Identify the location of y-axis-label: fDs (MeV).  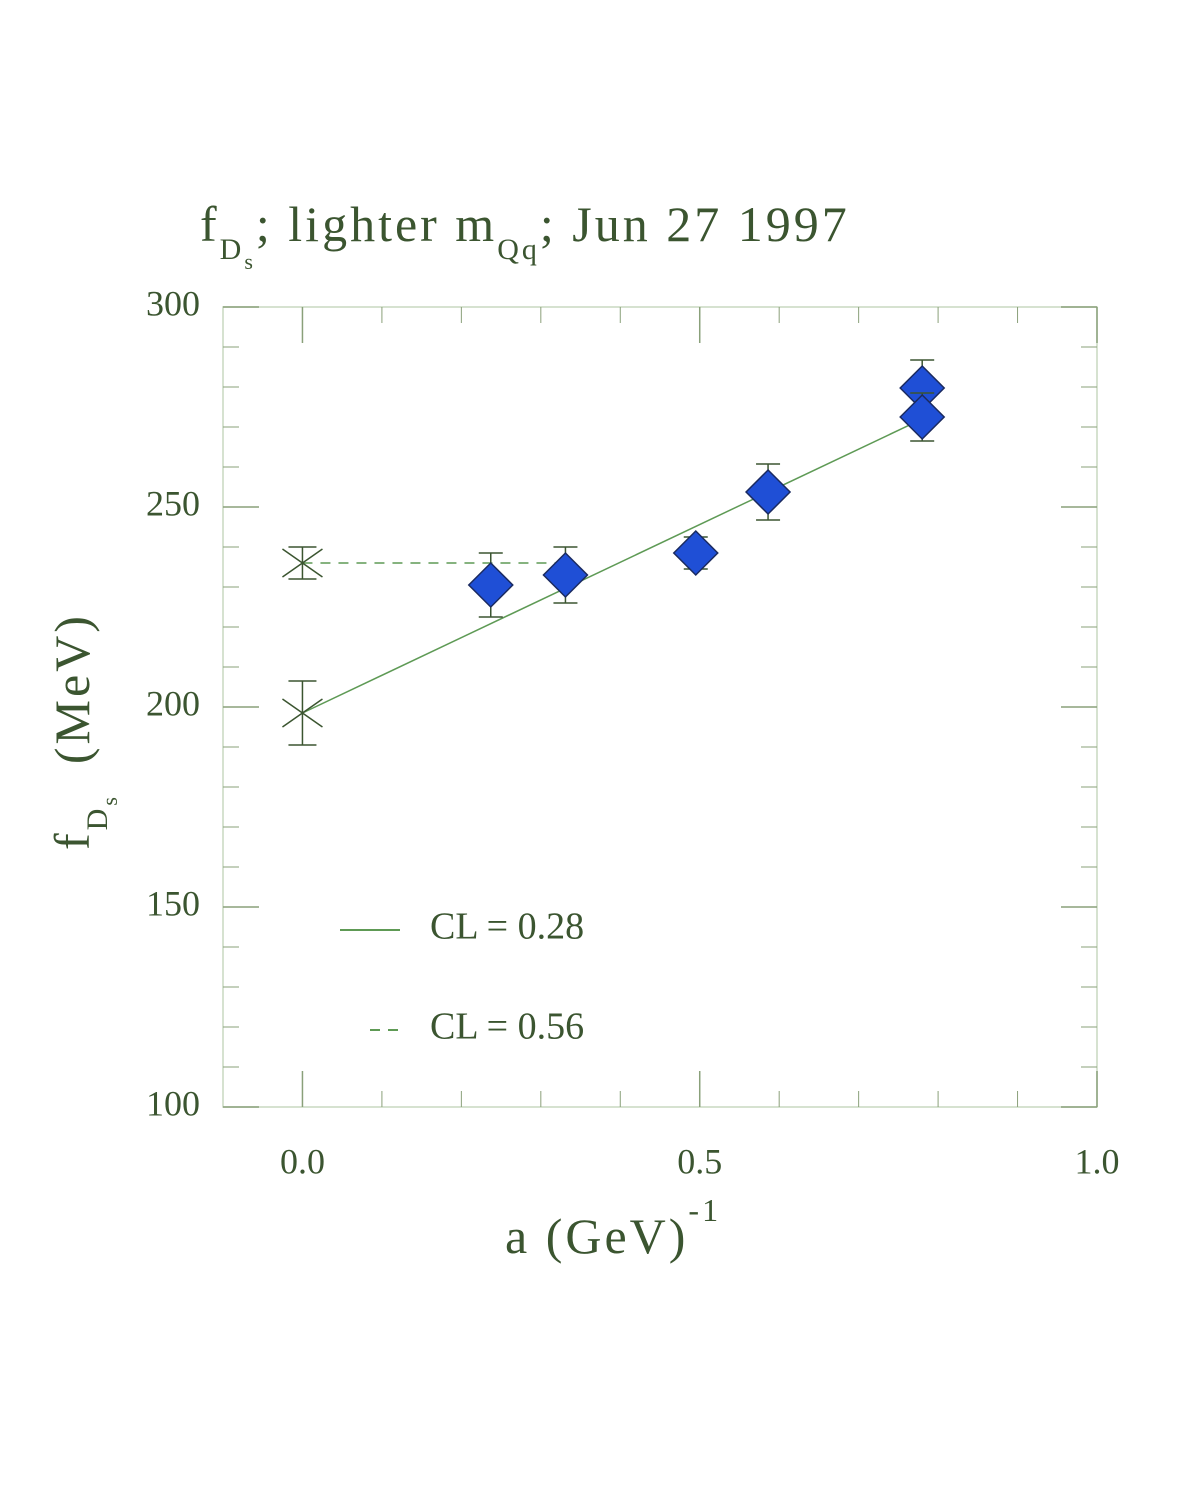
(83, 731).